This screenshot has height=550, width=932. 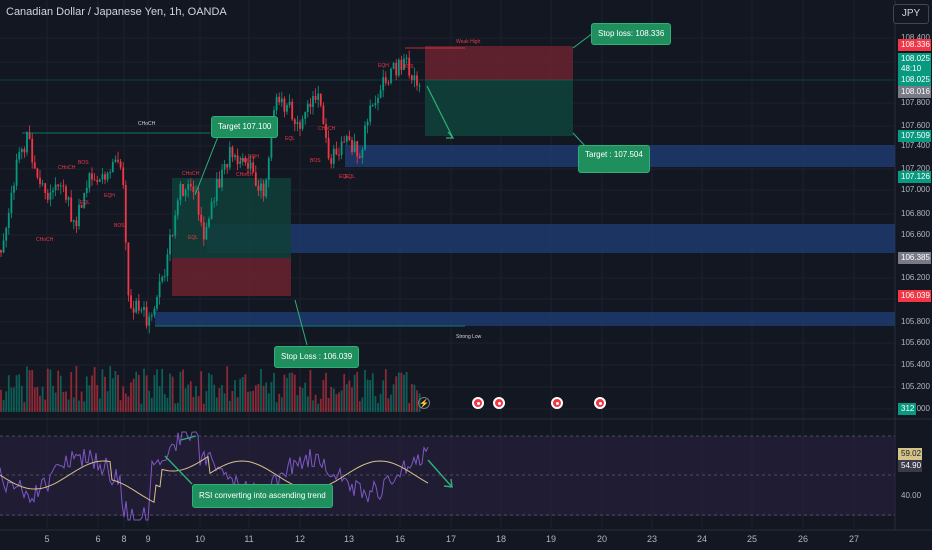 What do you see at coordinates (915, 189) in the screenshot?
I see `price-axis-label: 107.000` at bounding box center [915, 189].